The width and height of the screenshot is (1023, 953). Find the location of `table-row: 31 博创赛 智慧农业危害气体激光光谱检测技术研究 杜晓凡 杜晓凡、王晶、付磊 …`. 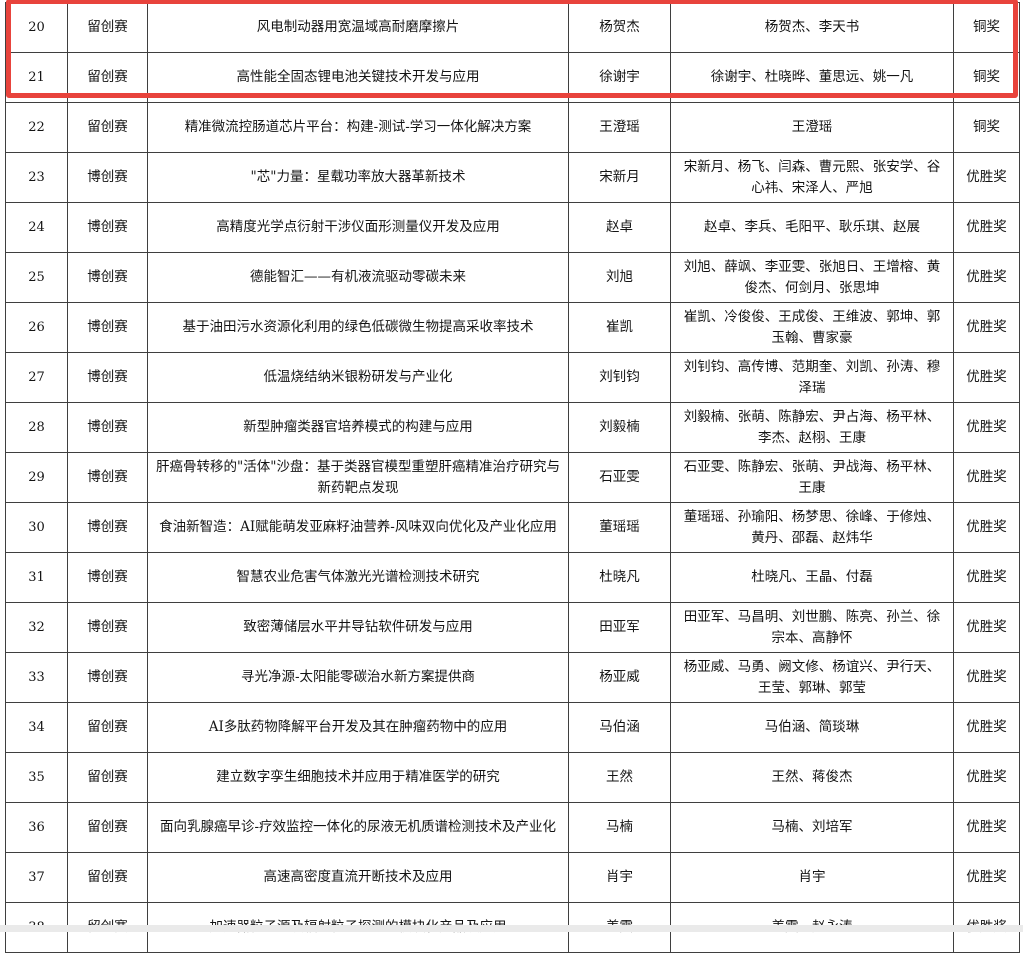

table-row: 31 博创赛 智慧农业危害气体激光光谱检测技术研究 杜晓凡 杜晓凡、王晶、付磊 … is located at coordinates (512, 577).